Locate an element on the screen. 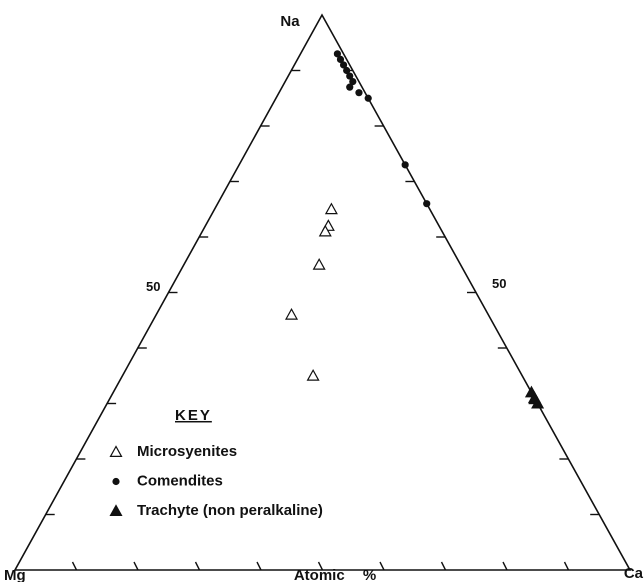  vertex-label-right: Ca is located at coordinates (634, 573).